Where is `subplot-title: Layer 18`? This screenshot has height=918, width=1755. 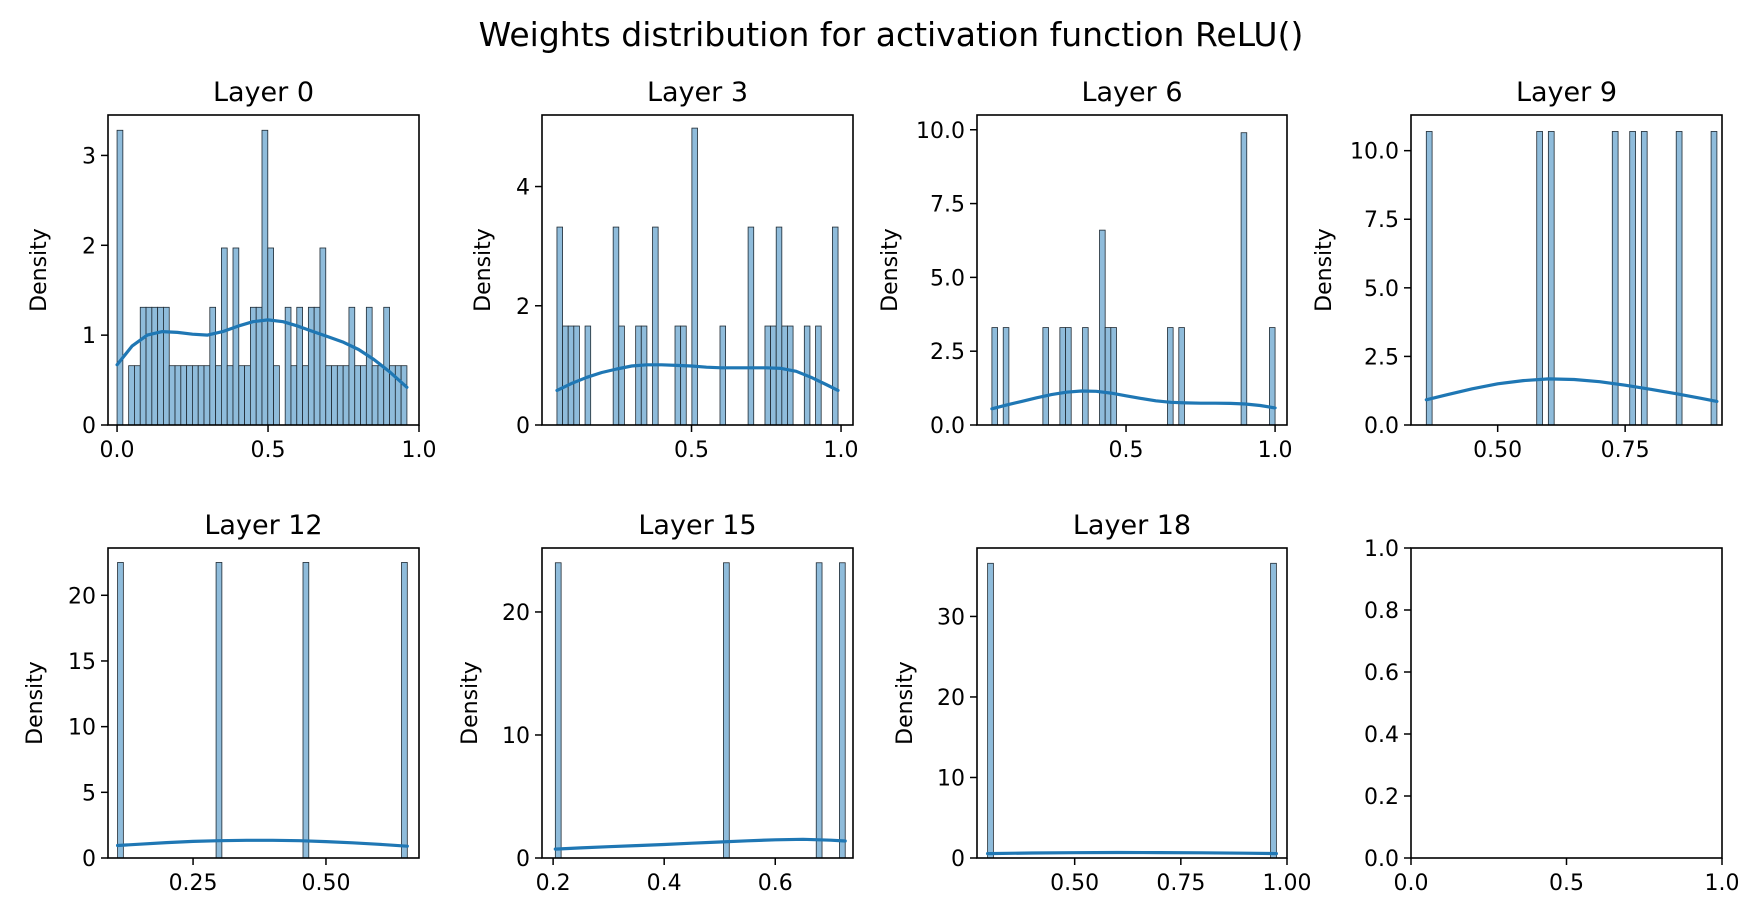 subplot-title: Layer 18 is located at coordinates (1132, 525).